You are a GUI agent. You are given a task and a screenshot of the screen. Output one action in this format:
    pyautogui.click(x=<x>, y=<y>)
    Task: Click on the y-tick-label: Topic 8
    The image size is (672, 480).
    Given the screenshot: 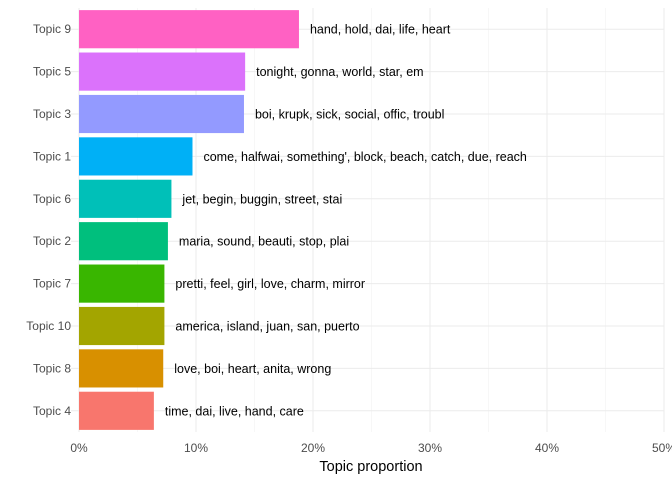 What is the action you would take?
    pyautogui.click(x=52, y=368)
    